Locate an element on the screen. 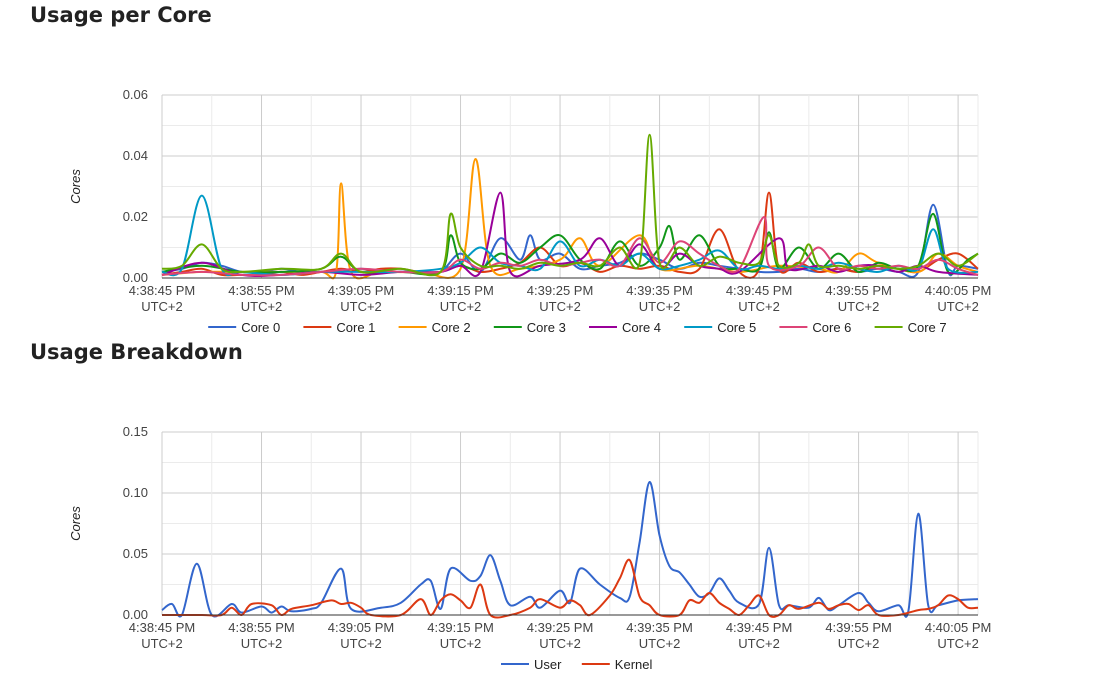  legend-label: Kernel is located at coordinates (634, 664).